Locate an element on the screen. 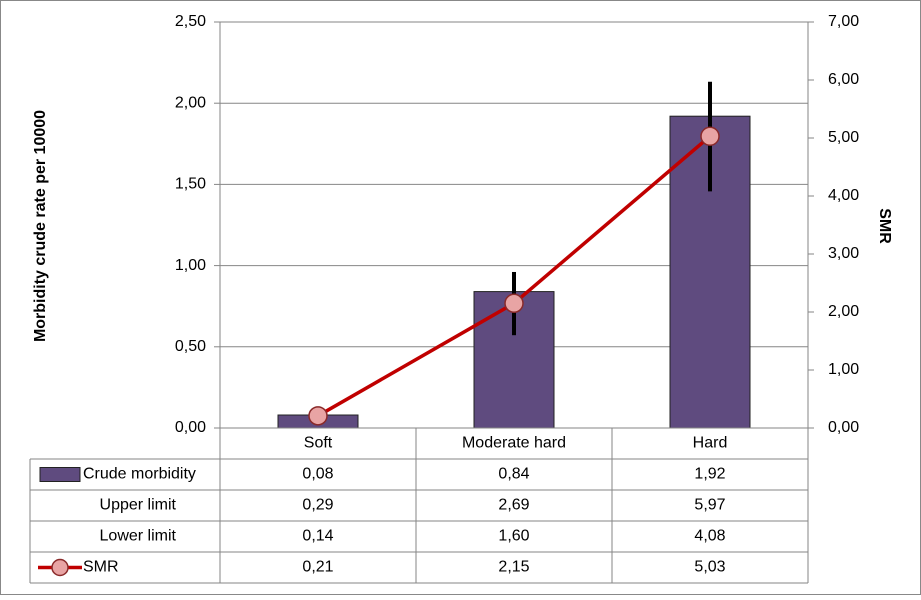 This screenshot has height=600, width=921. x-tick-label: Soft is located at coordinates (318, 443).